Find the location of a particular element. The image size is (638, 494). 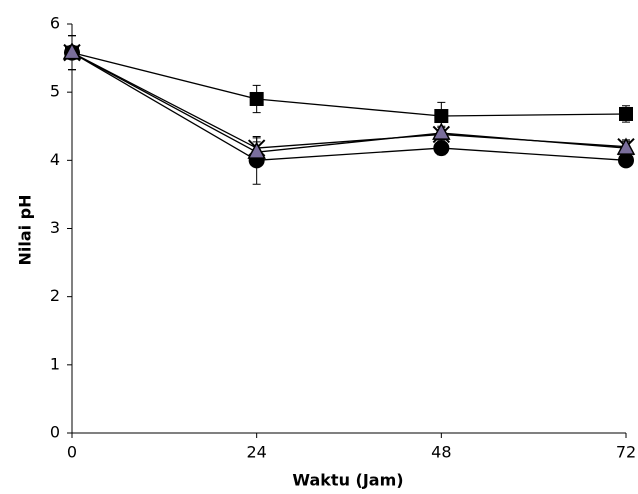

x-tick-label: 24 is located at coordinates (256, 452).